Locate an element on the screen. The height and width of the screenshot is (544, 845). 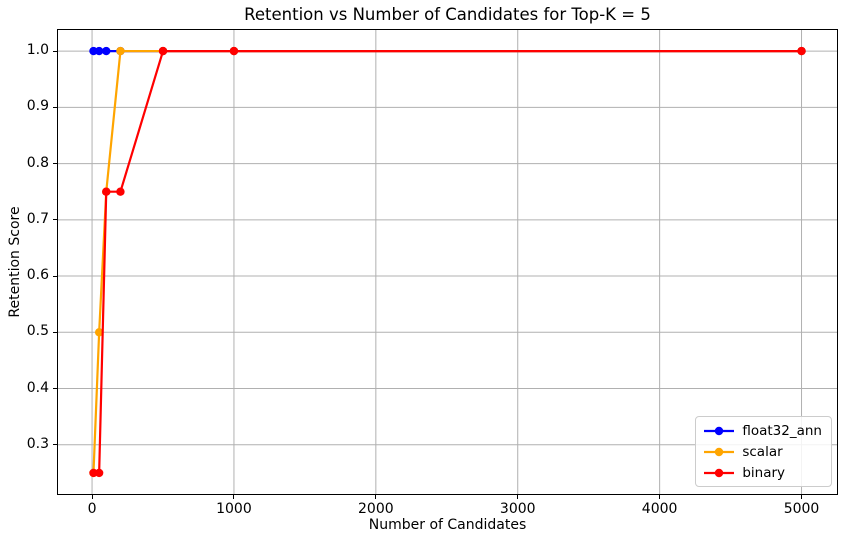
legend-label: scalar is located at coordinates (762, 451).